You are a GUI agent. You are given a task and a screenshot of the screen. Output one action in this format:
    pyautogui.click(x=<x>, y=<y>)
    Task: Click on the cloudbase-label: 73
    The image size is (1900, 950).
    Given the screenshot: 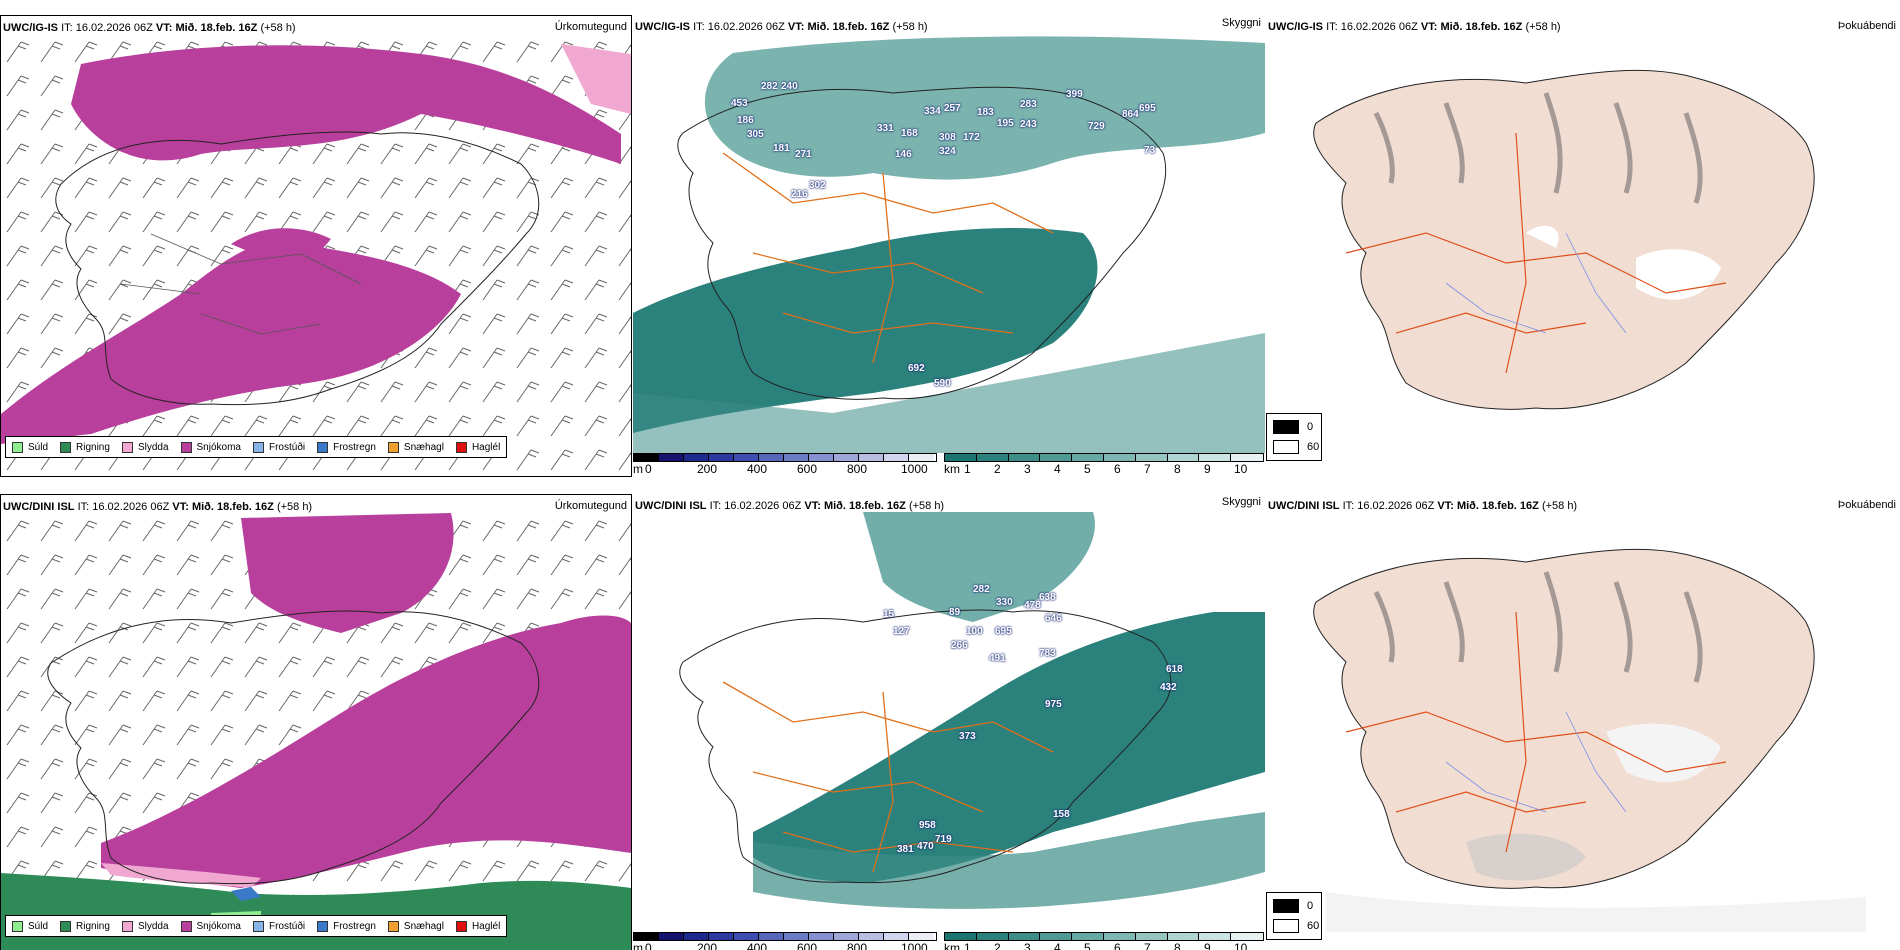 What is the action you would take?
    pyautogui.click(x=1150, y=150)
    